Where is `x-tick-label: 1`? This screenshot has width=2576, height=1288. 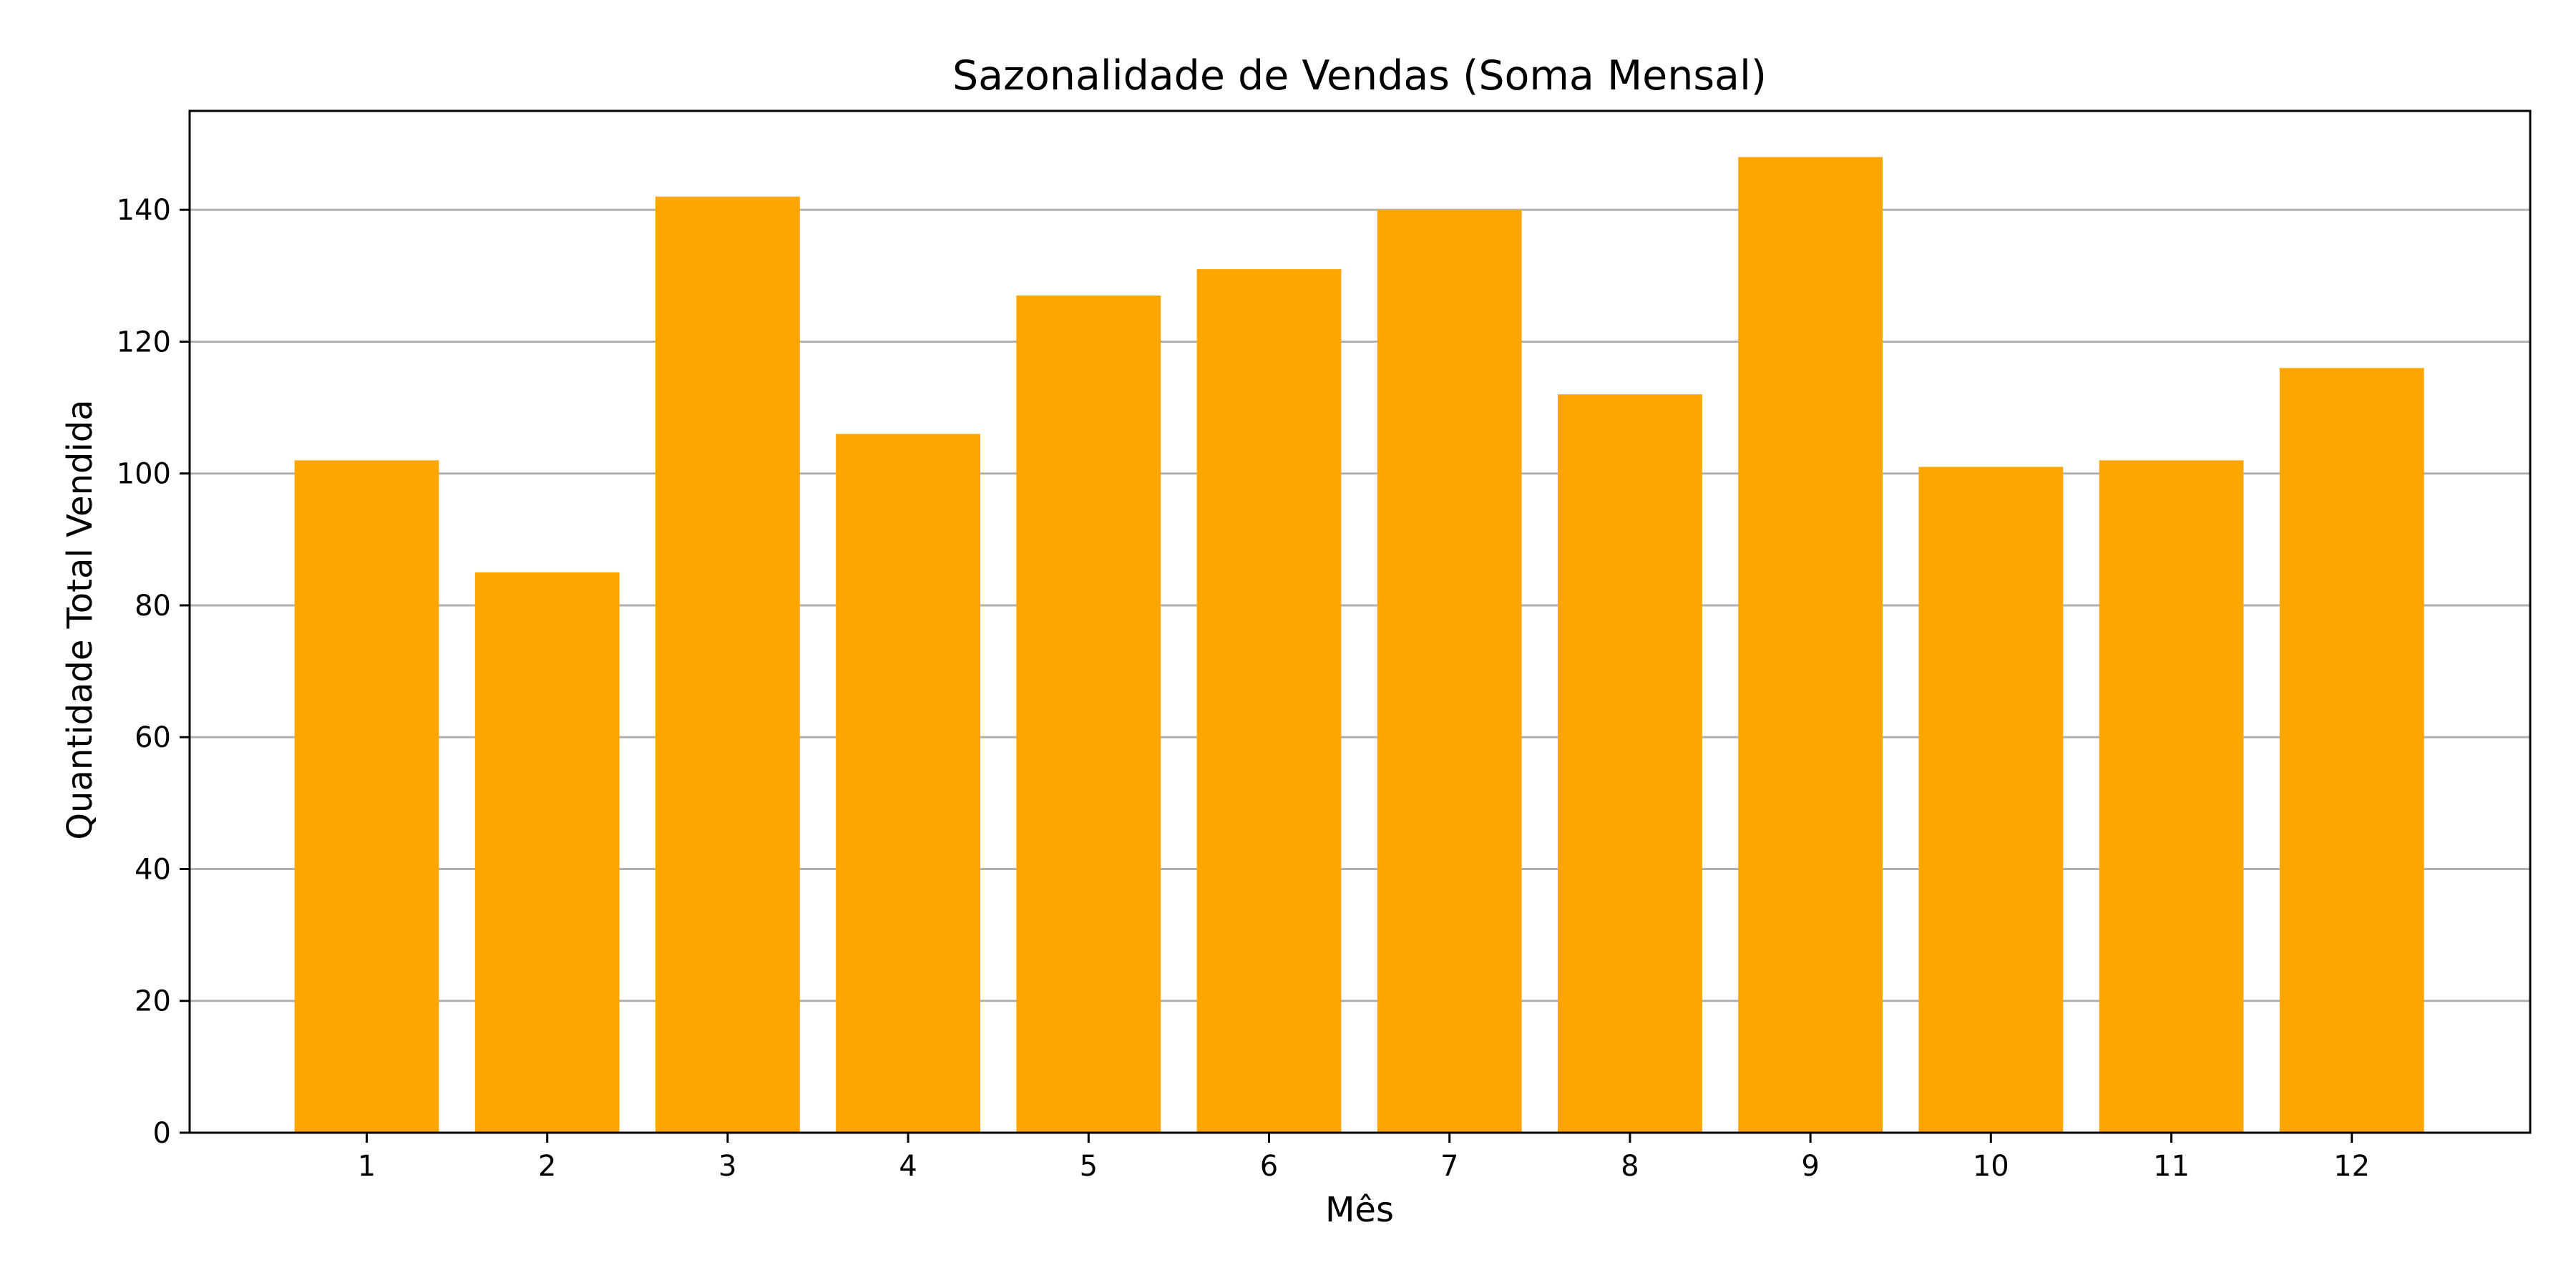
x-tick-label: 1 is located at coordinates (367, 1166).